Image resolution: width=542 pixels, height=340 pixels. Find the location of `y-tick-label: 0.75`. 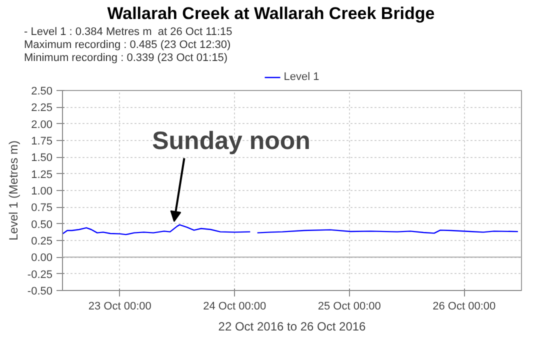

y-tick-label: 0.75 is located at coordinates (42, 208).